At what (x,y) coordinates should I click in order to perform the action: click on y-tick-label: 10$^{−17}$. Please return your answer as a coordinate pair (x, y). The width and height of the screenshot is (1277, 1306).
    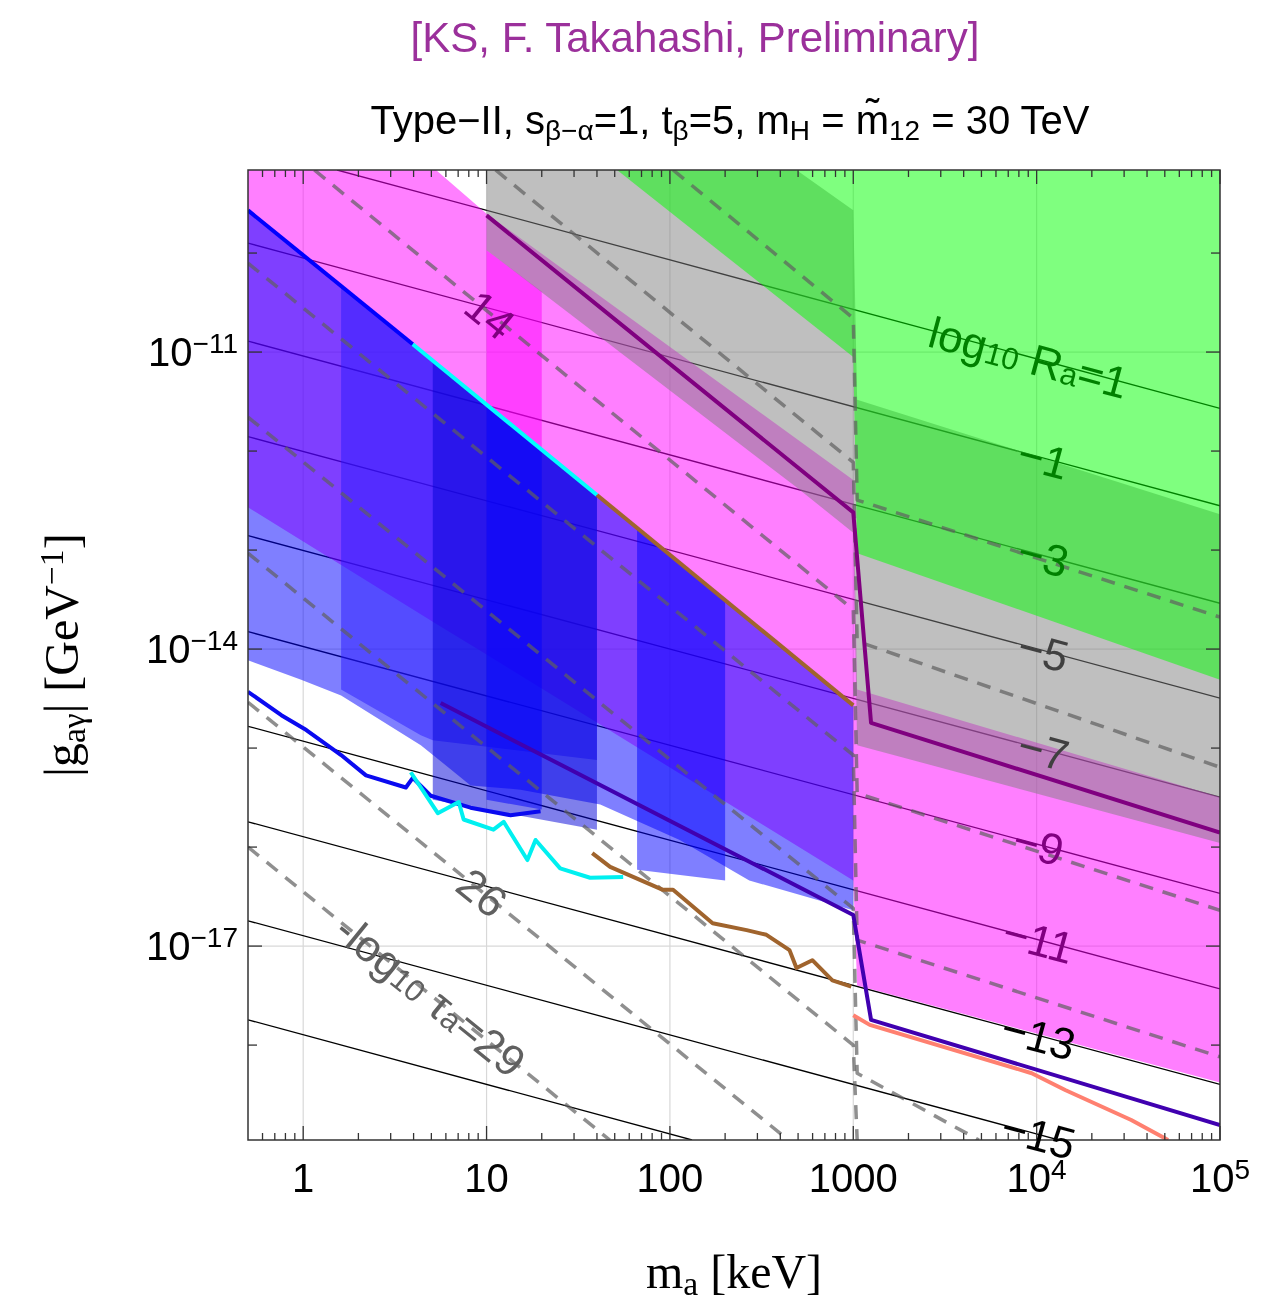
    Looking at the image, I should click on (192, 945).